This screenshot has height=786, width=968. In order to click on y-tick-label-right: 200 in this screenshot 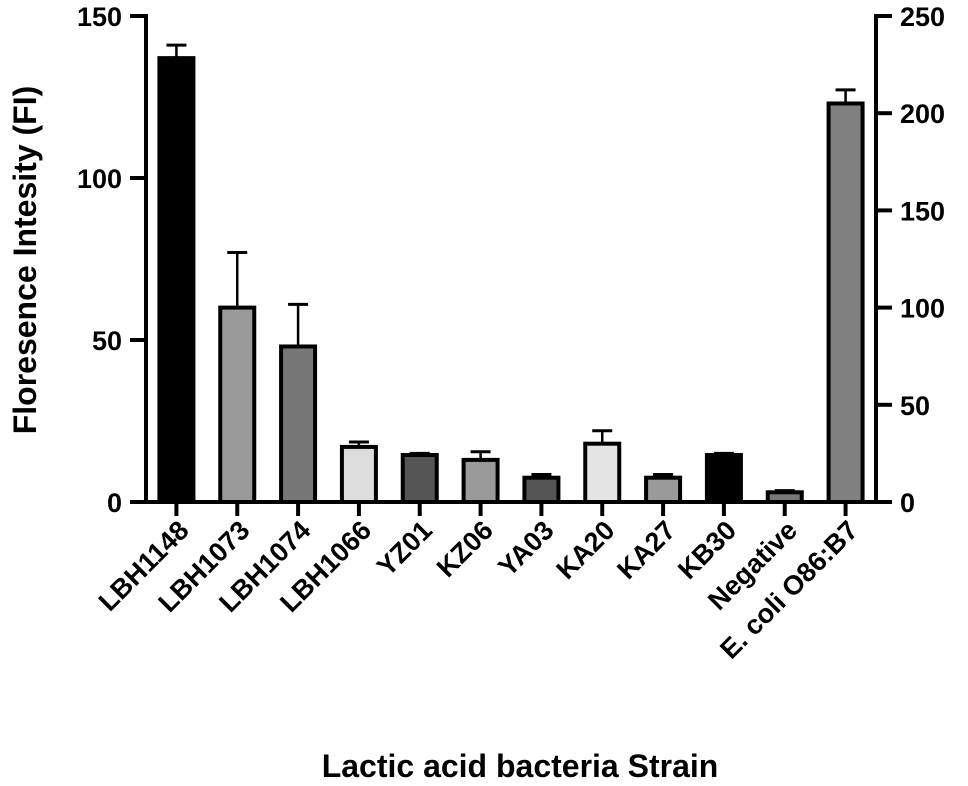, I will do `click(922, 114)`.